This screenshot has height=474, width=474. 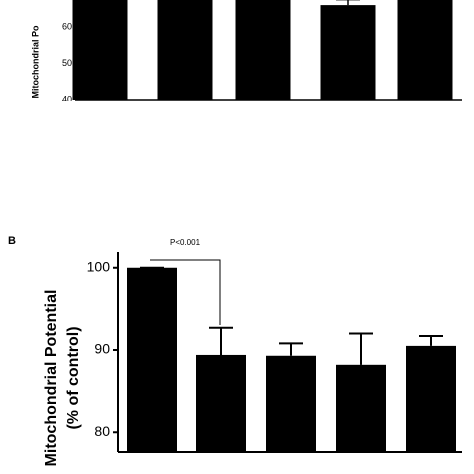 I want to click on significance-bracket, so click(x=185, y=292).